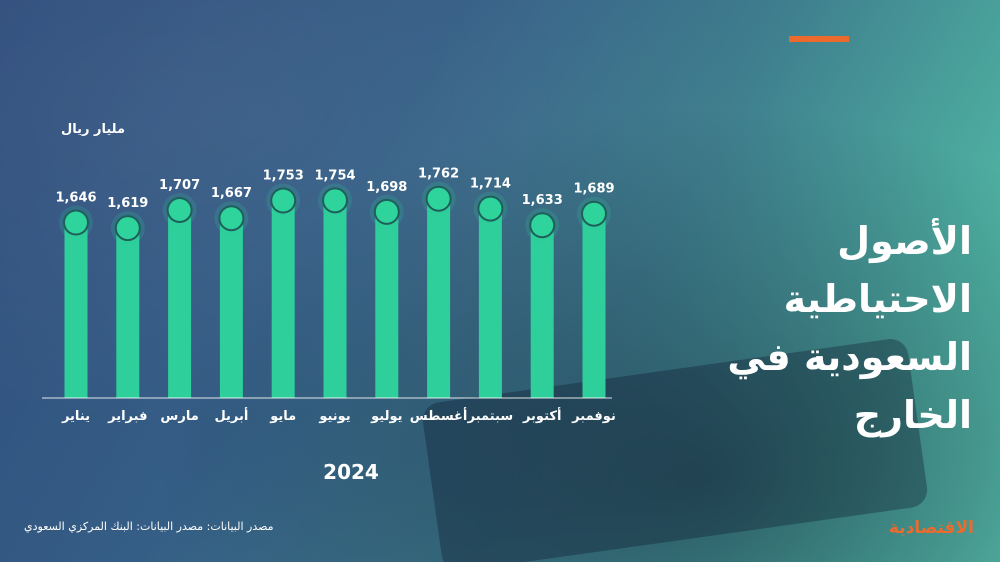  Describe the element at coordinates (179, 416) in the screenshot. I see `category-label: مارس` at that location.